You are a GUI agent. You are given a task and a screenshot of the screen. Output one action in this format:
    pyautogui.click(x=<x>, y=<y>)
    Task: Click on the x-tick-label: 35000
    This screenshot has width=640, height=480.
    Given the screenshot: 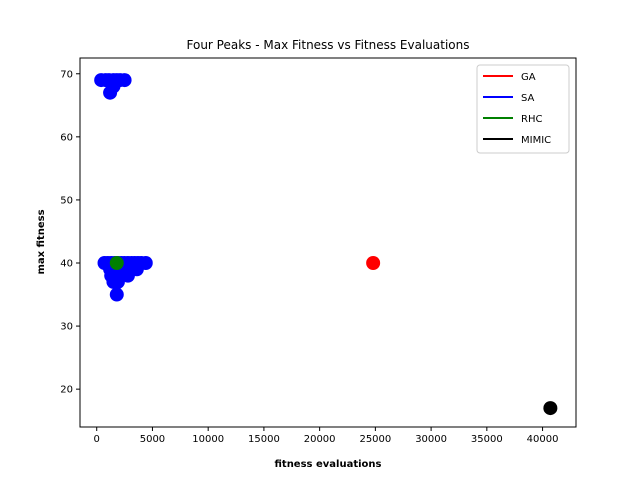 What is the action you would take?
    pyautogui.click(x=487, y=439)
    